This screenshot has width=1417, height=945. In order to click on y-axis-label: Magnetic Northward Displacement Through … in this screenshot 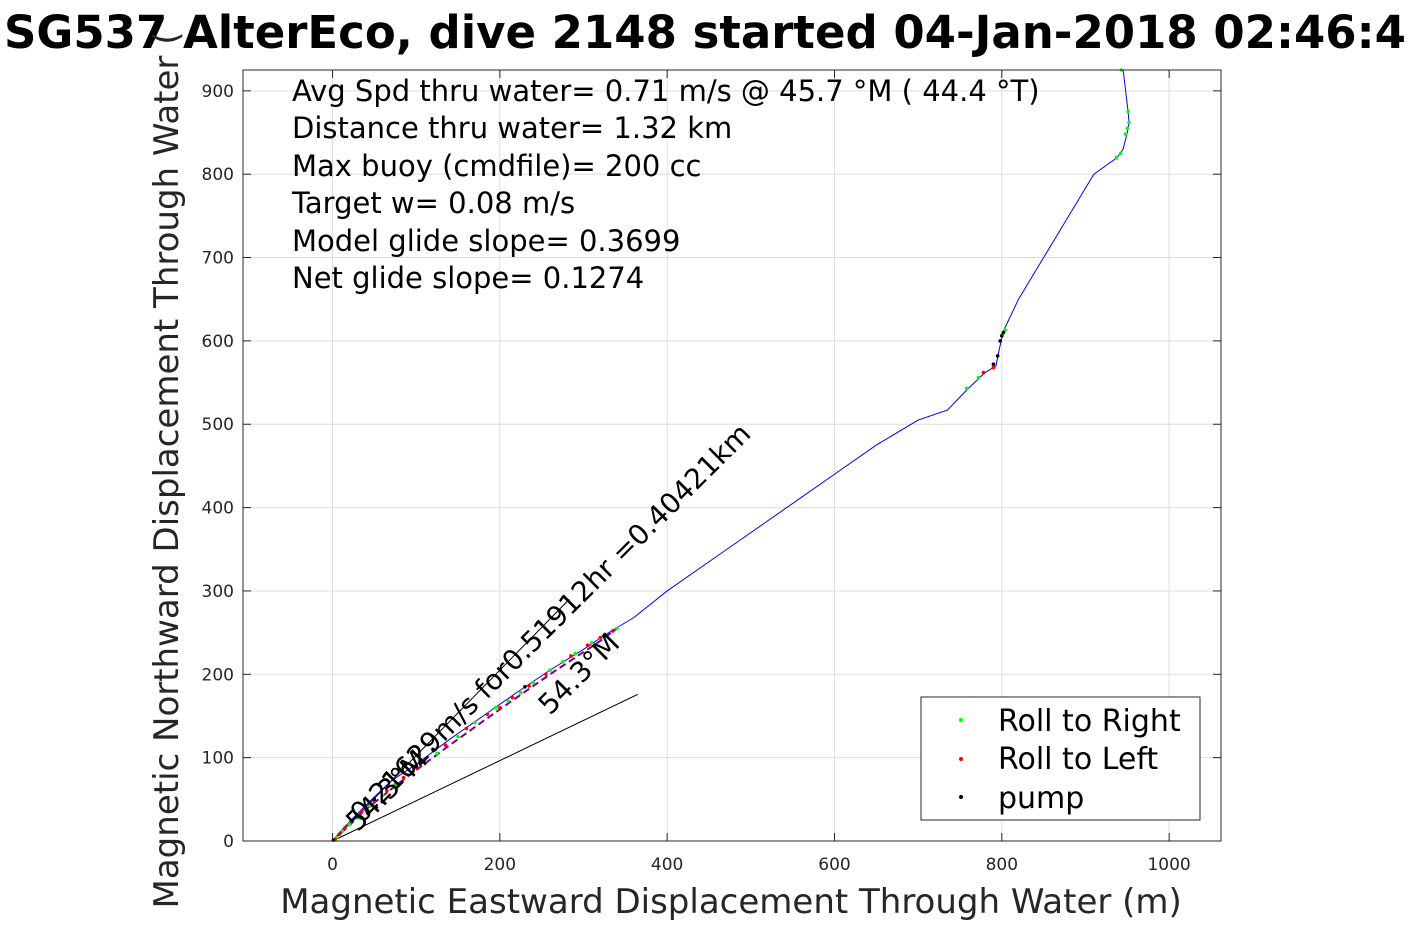, I will do `click(167, 470)`.